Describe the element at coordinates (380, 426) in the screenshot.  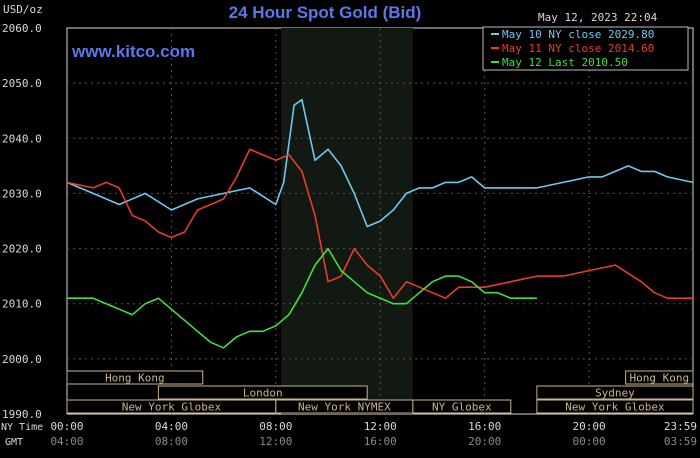
I see `x-tick-label-ny: 12:00` at that location.